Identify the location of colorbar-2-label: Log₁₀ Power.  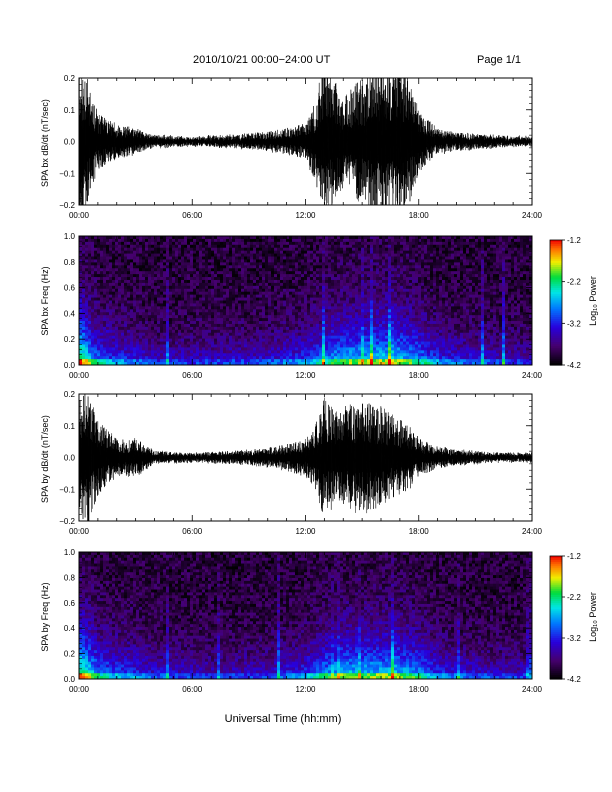
(593, 617).